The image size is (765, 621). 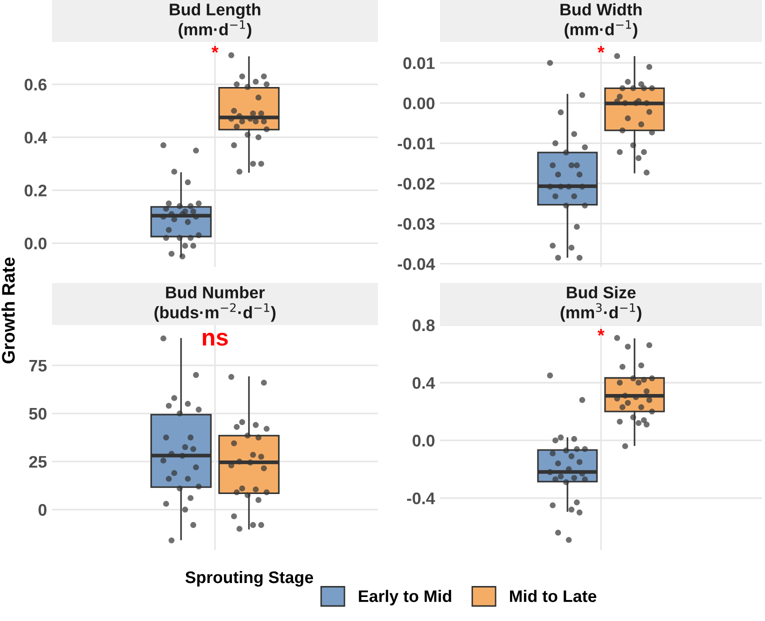 I want to click on annotation: ns, so click(x=215, y=339).